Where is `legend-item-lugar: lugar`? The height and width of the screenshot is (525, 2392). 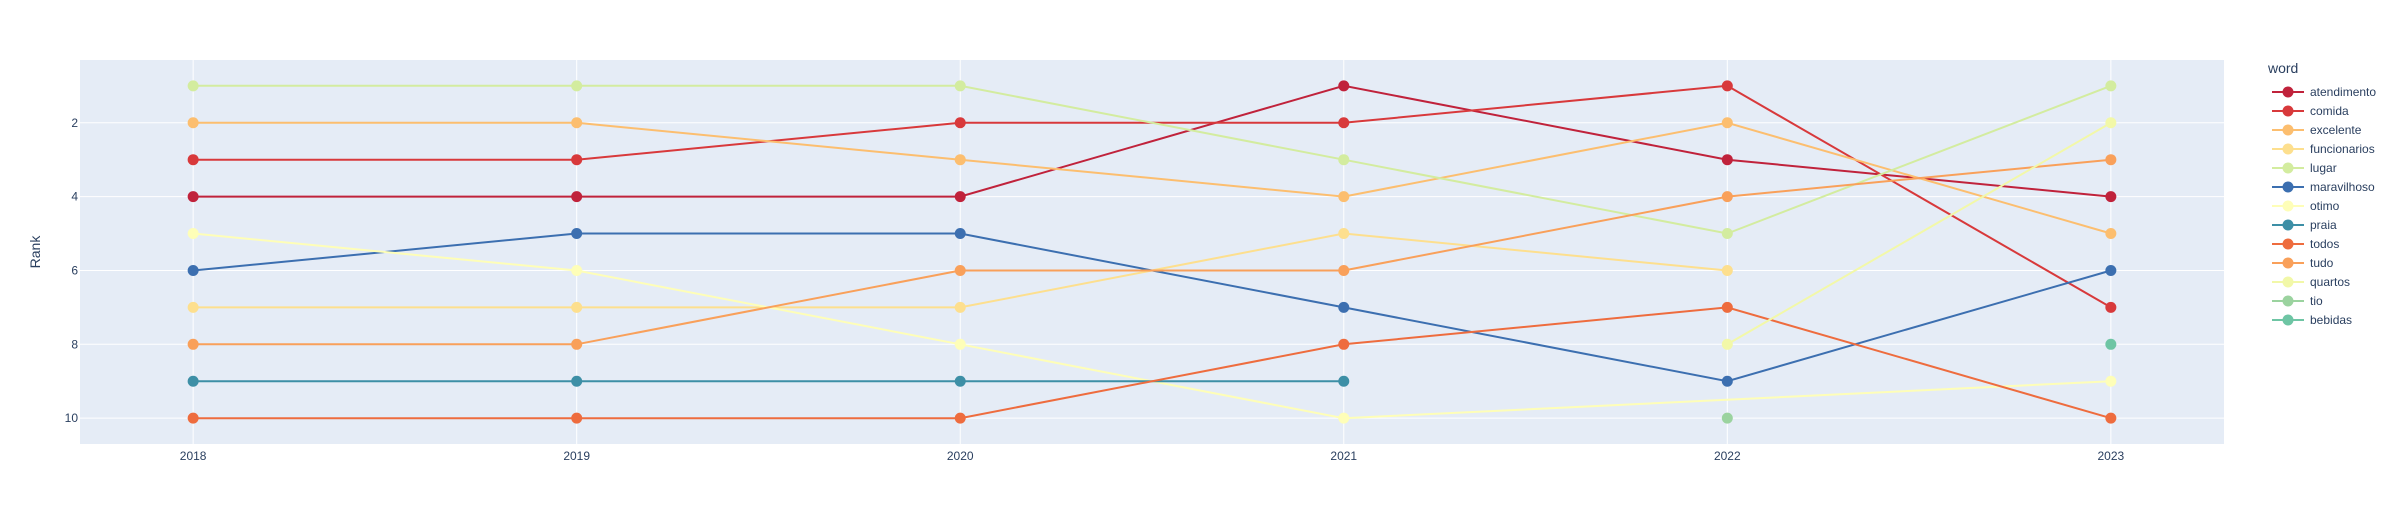
legend-item-lugar: lugar is located at coordinates (2304, 168).